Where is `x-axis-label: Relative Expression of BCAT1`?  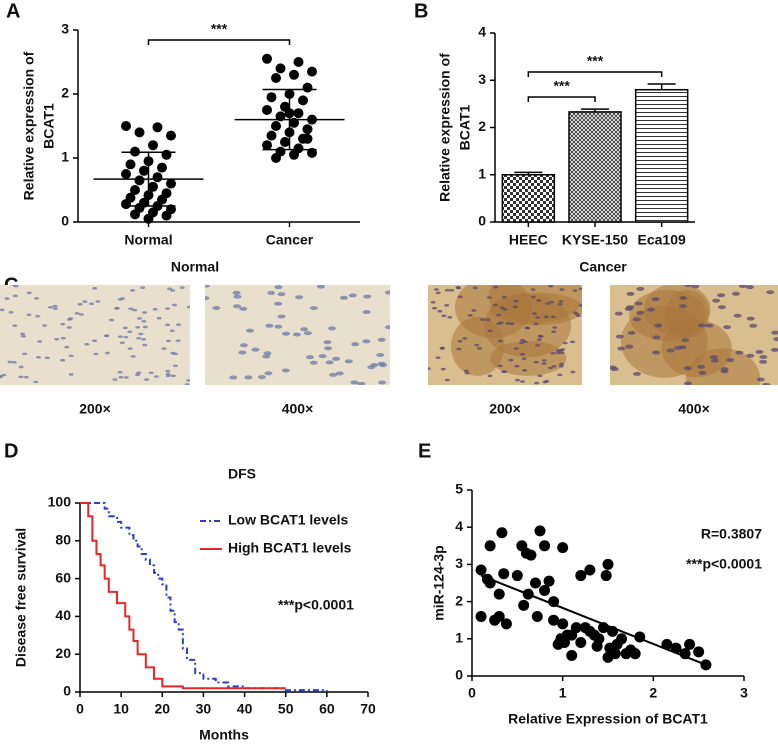 x-axis-label: Relative Expression of BCAT1 is located at coordinates (608, 719).